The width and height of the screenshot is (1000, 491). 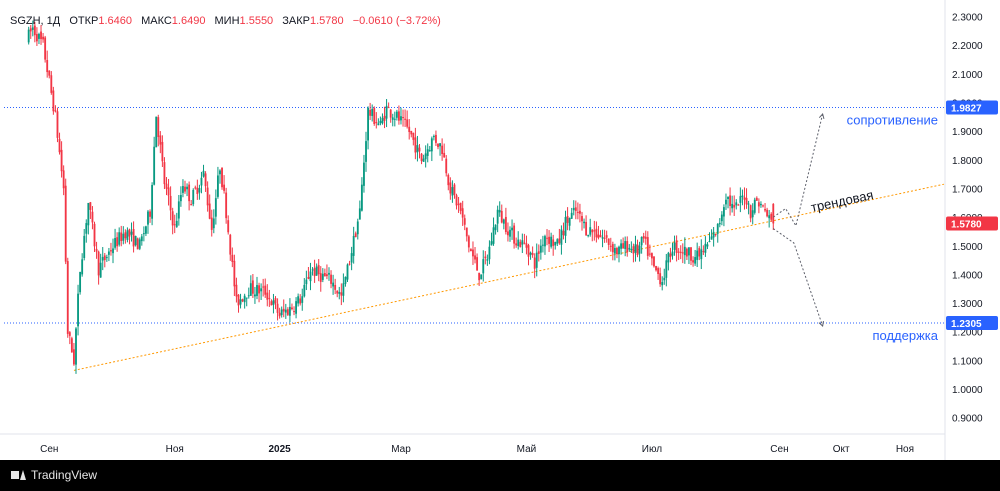 I want to click on tradingview-logo: TradingView, so click(x=54, y=475).